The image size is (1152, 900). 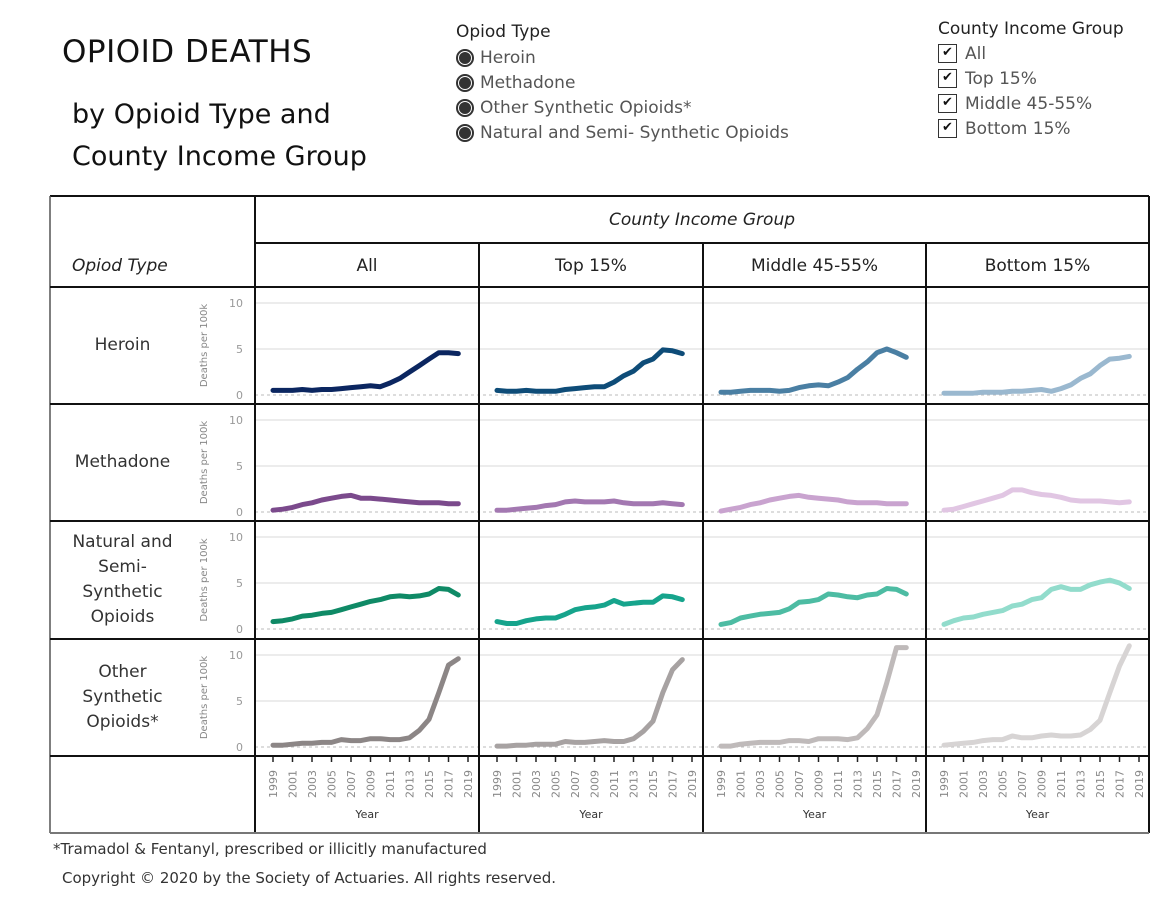 What do you see at coordinates (528, 82) in the screenshot?
I see `legend-label: Methadone` at bounding box center [528, 82].